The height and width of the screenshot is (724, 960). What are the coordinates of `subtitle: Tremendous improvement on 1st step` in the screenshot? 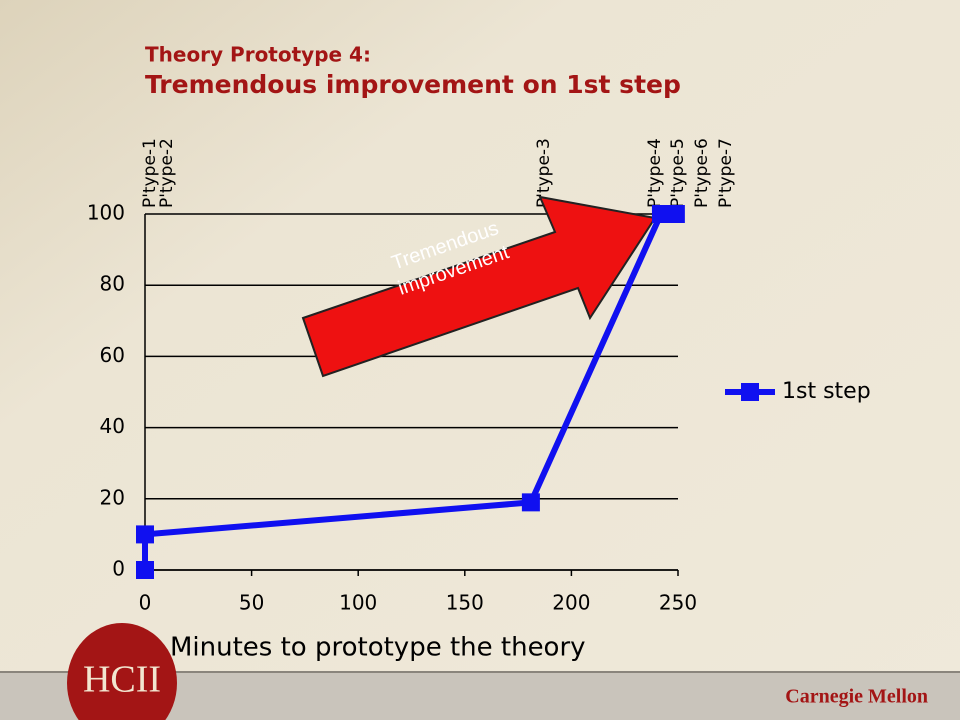 It's located at (413, 84).